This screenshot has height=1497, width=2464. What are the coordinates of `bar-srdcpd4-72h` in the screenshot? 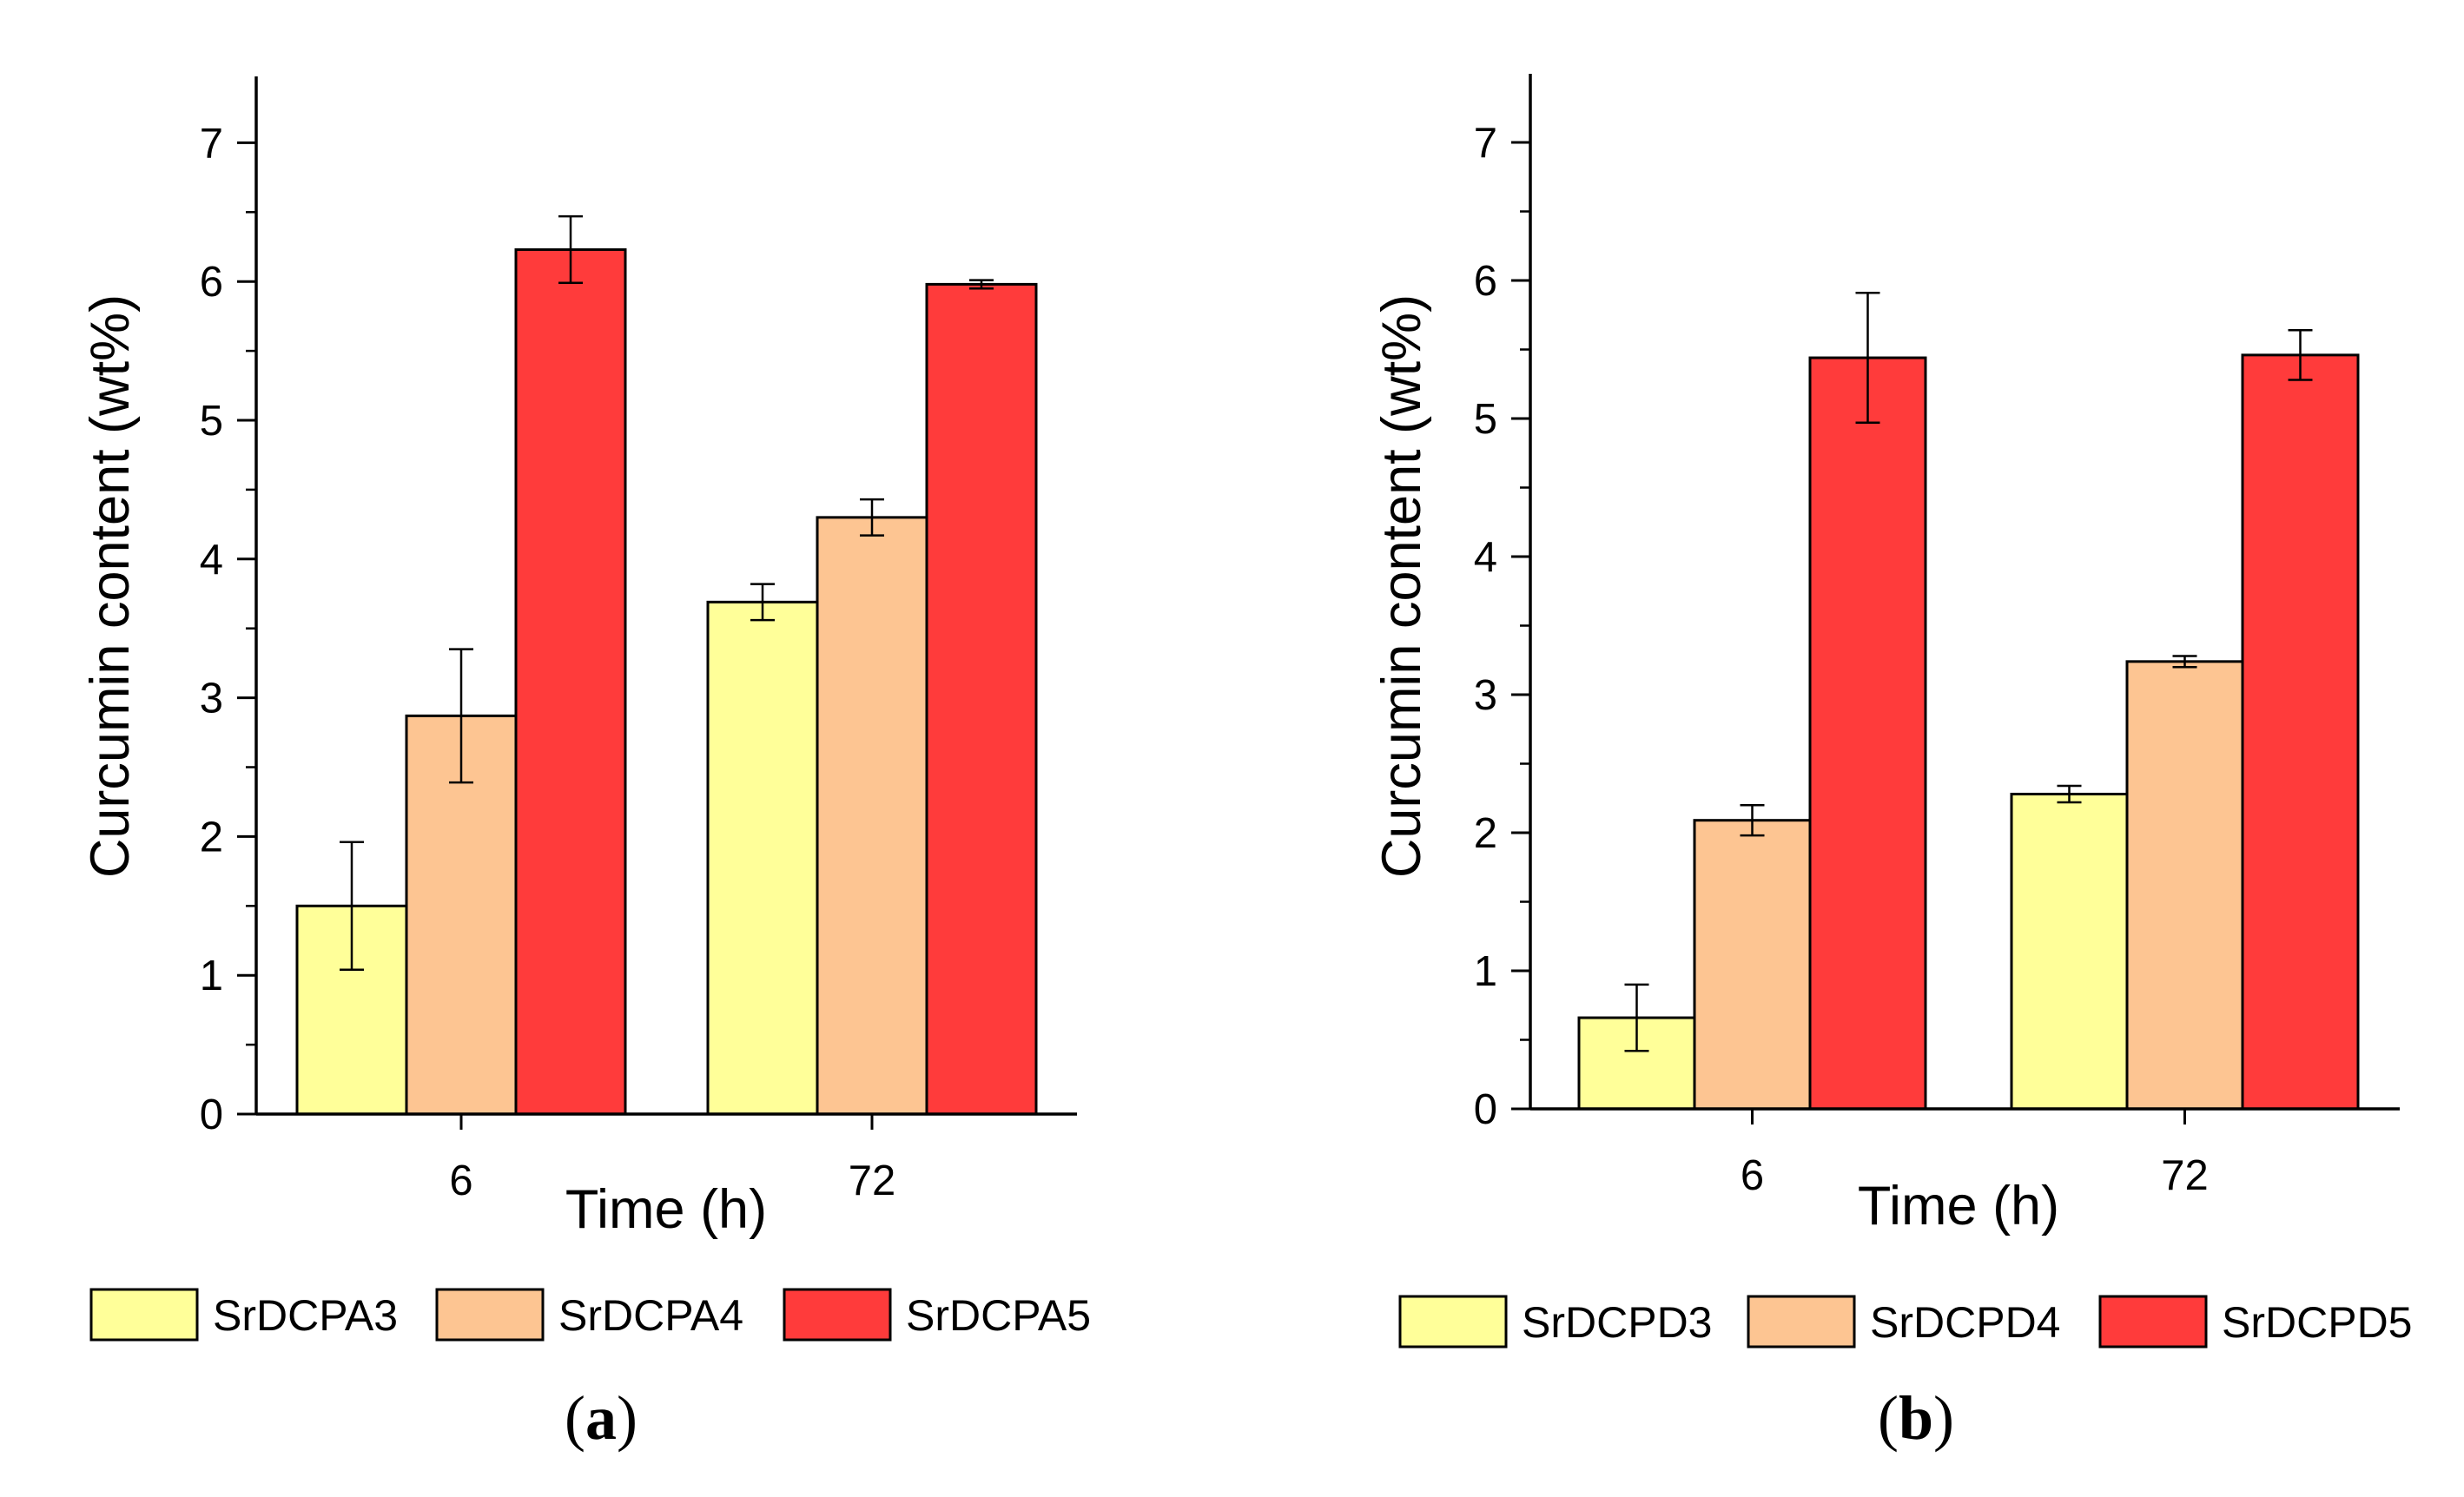 It's located at (2184, 885).